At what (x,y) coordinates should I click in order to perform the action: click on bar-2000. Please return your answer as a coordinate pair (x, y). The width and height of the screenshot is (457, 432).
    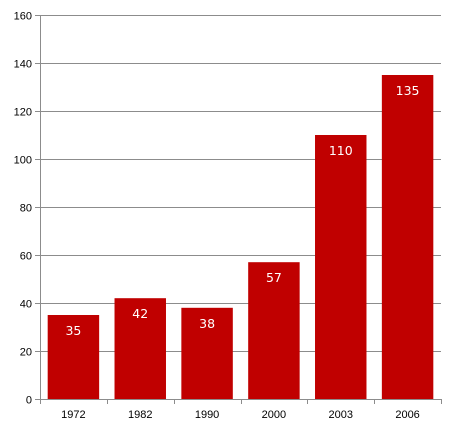
    Looking at the image, I should click on (274, 330).